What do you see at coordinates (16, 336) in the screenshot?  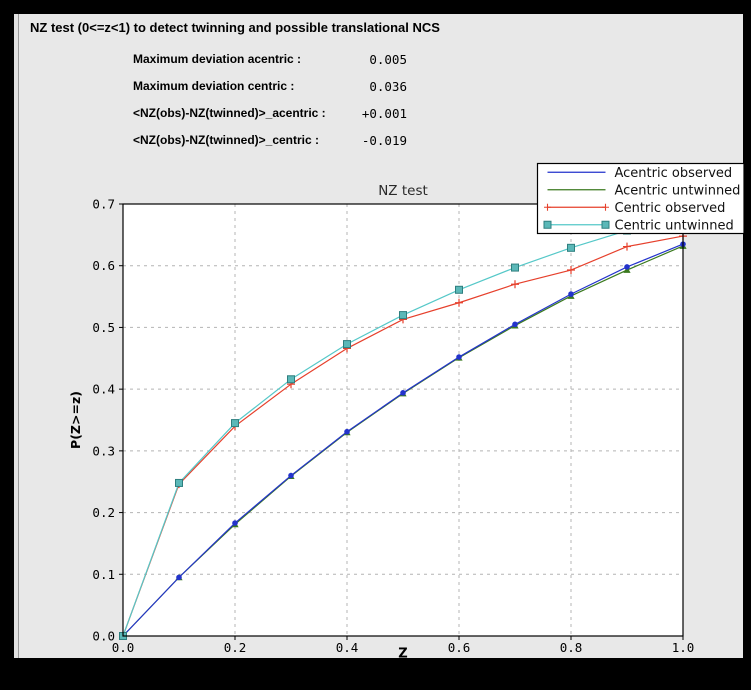 I see `panel-left-divider` at bounding box center [16, 336].